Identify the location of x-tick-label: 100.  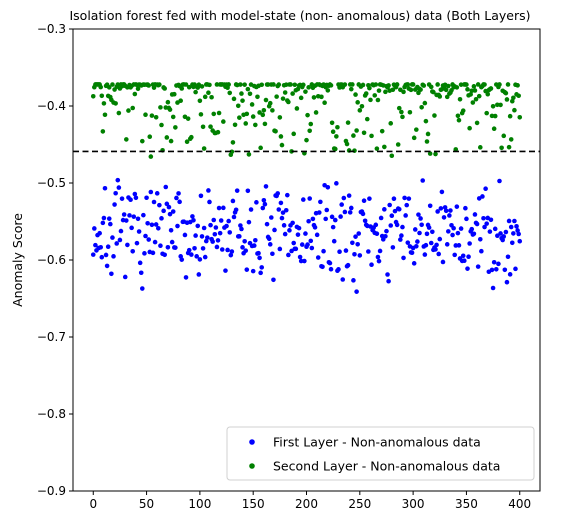
(199, 504).